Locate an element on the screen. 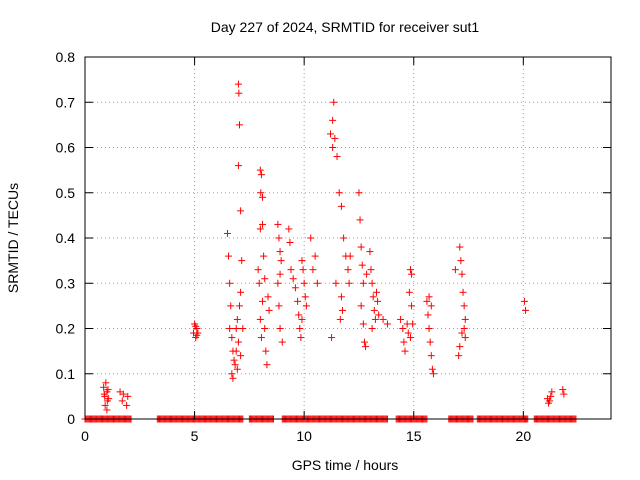 The height and width of the screenshot is (480, 640). y-tick-label: 0.2 is located at coordinates (66, 329).